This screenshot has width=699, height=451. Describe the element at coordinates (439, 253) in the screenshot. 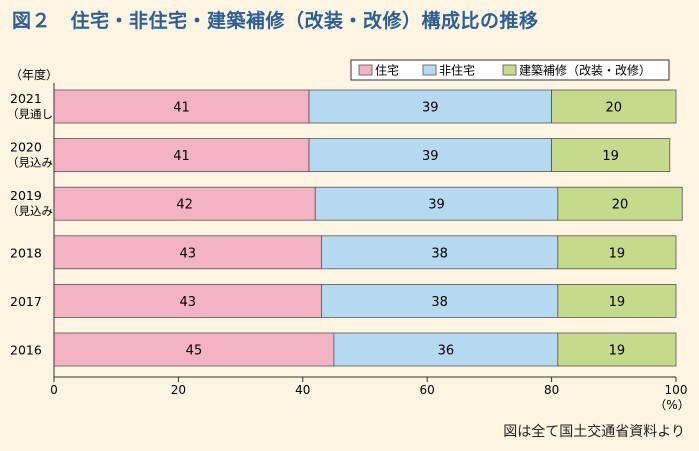

I see `bar-value-3-1: 38` at that location.